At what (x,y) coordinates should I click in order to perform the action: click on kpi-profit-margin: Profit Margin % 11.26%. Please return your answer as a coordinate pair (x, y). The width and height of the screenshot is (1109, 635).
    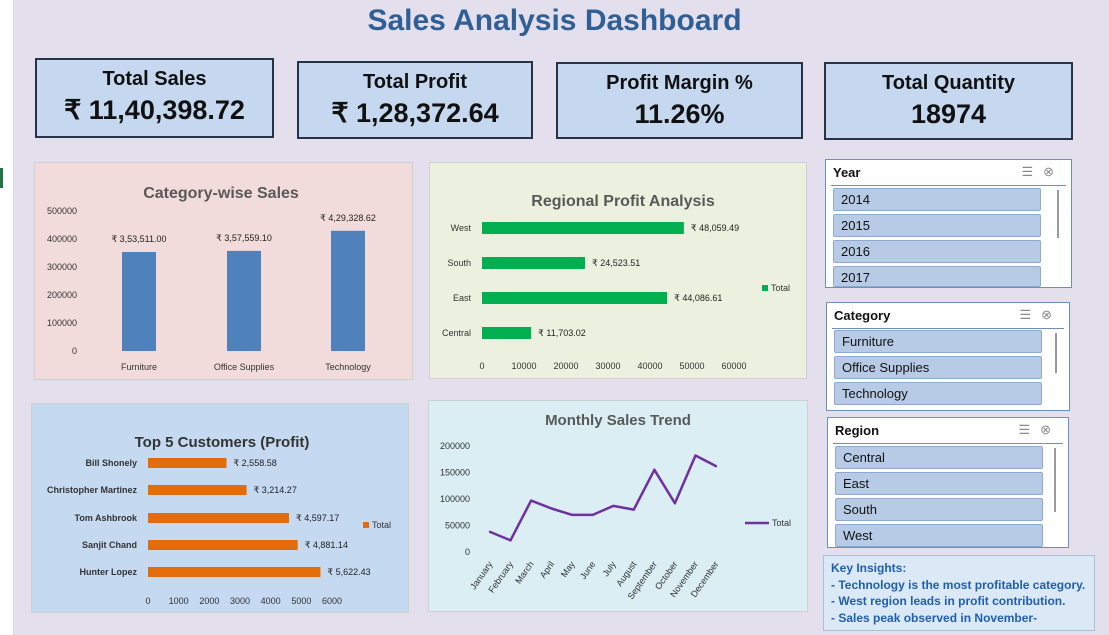
    Looking at the image, I should click on (679, 100).